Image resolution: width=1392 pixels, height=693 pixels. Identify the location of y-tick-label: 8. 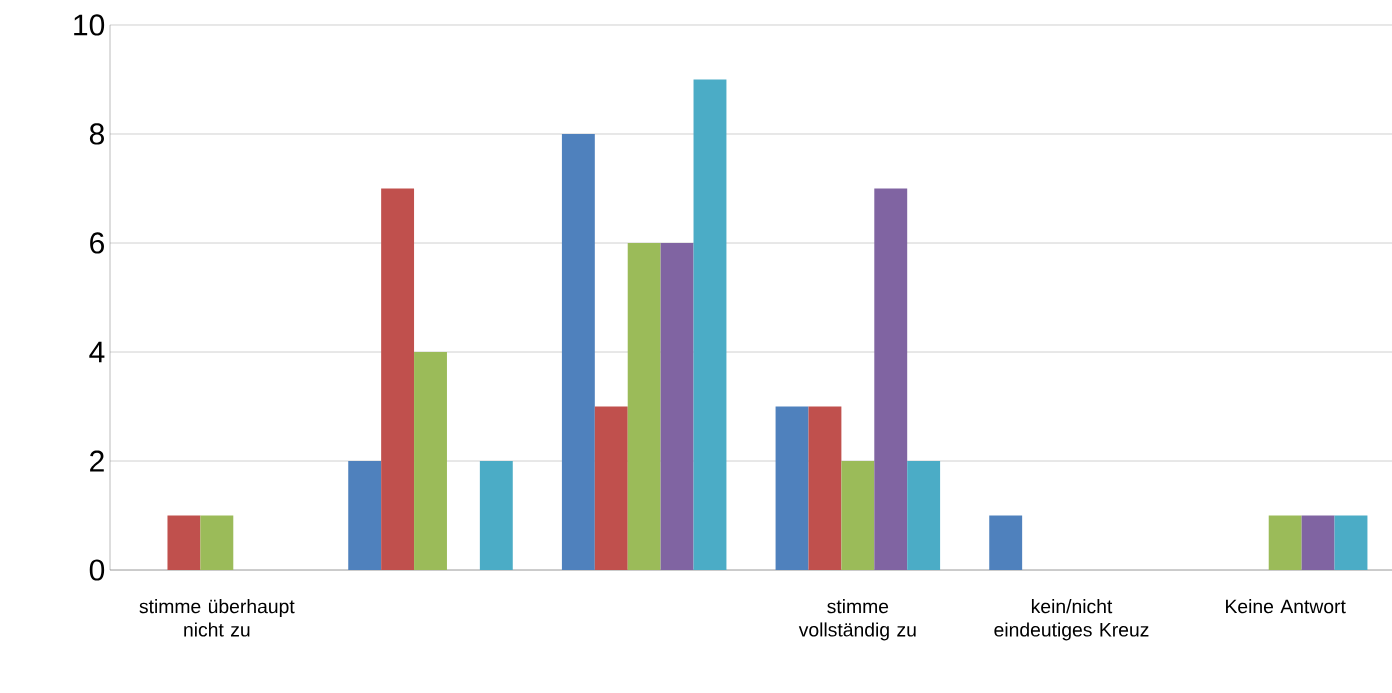
(96, 134).